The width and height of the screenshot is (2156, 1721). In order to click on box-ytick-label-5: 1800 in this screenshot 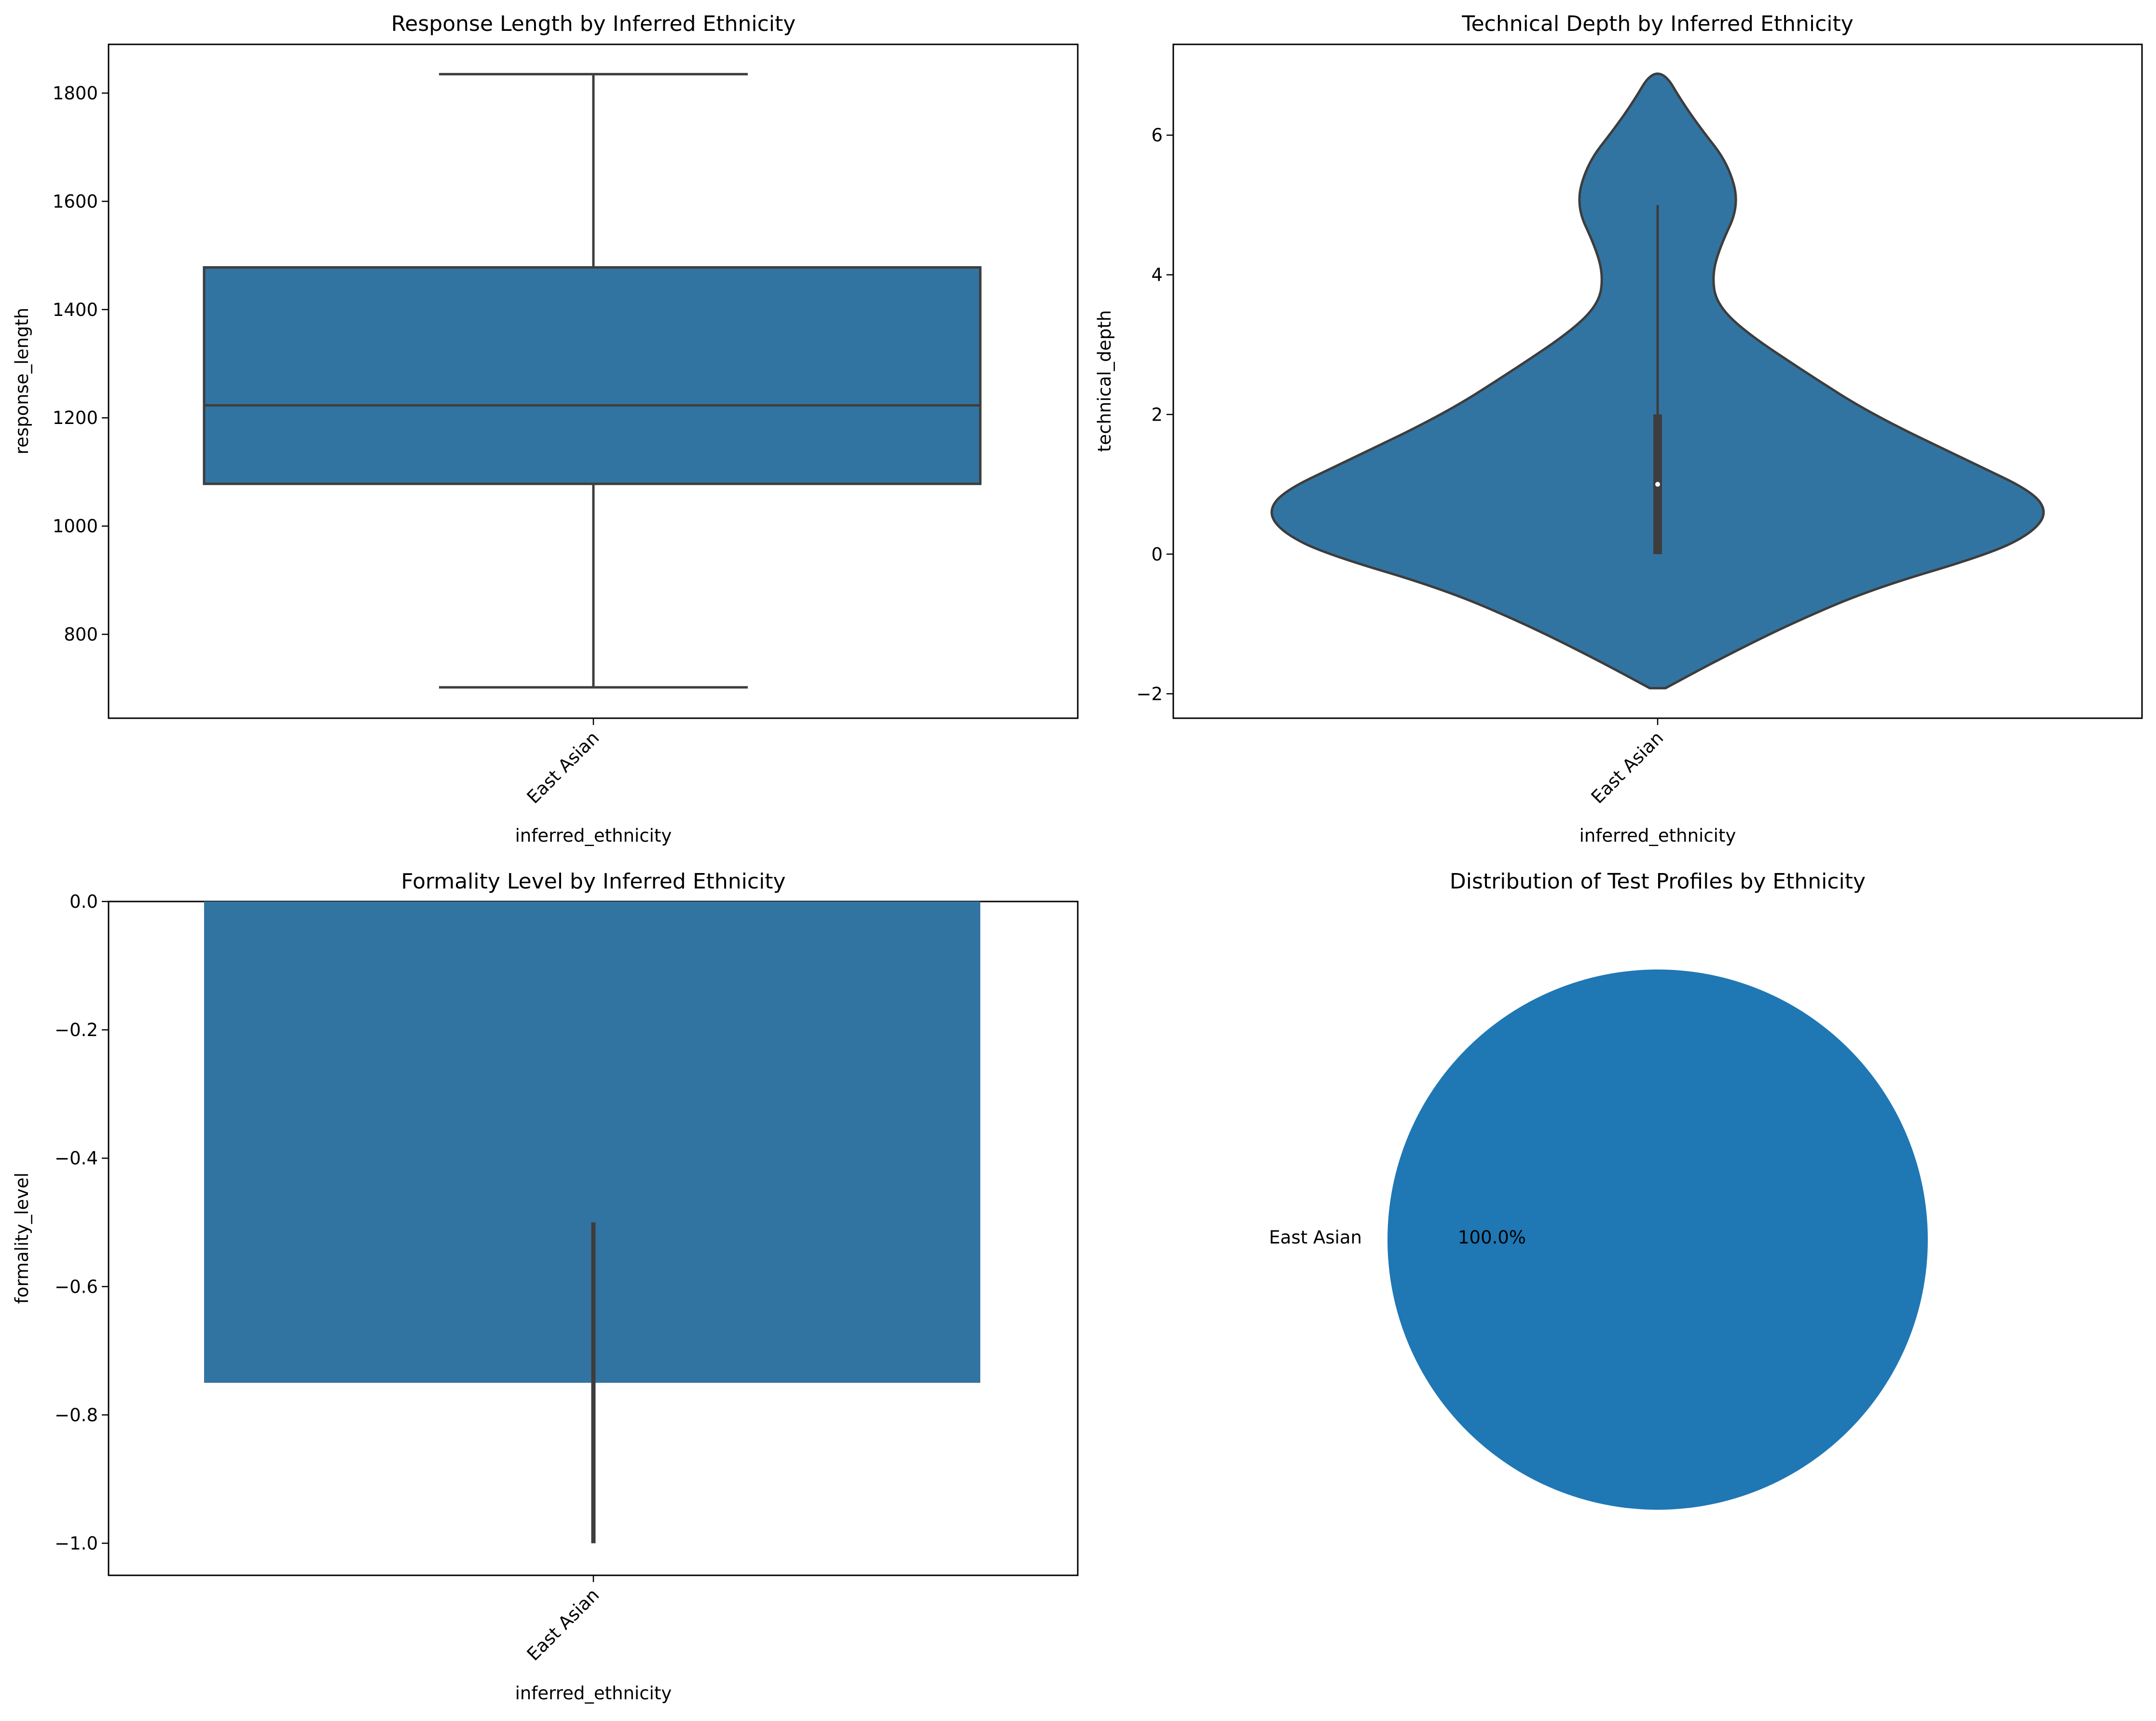, I will do `click(75, 93)`.